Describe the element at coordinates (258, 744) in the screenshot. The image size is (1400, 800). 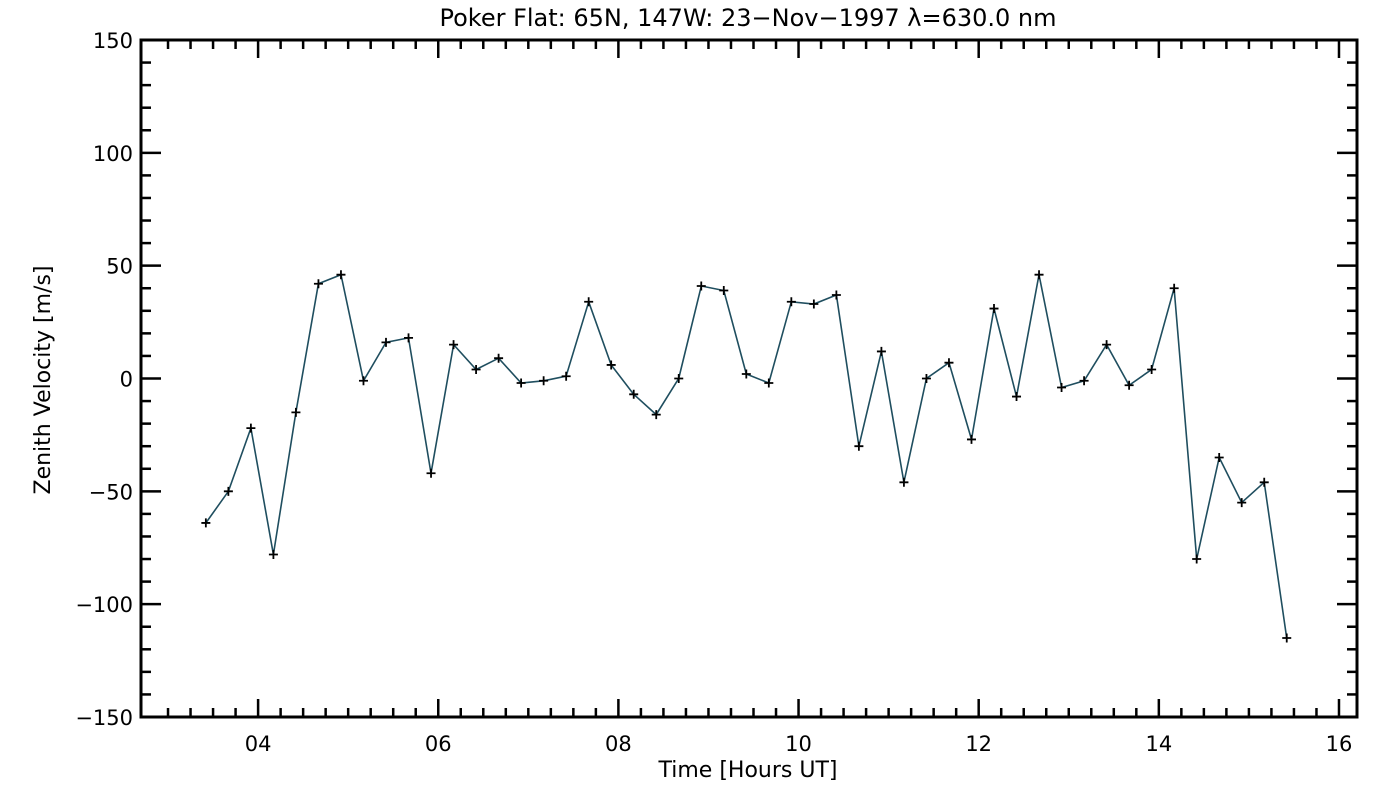
I see `x-tick-label: 04` at that location.